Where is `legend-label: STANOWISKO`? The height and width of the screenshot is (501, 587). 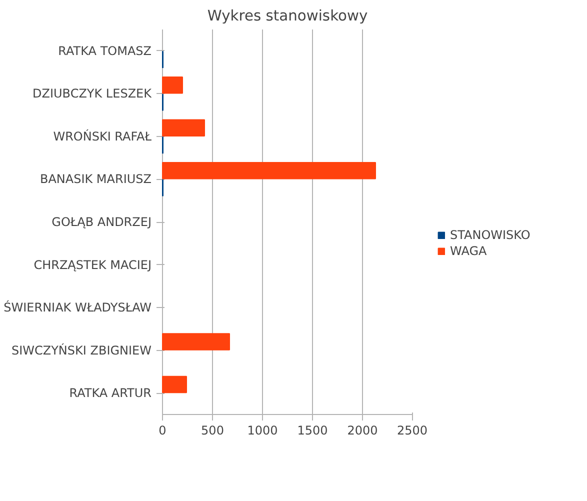 legend-label: STANOWISKO is located at coordinates (490, 235).